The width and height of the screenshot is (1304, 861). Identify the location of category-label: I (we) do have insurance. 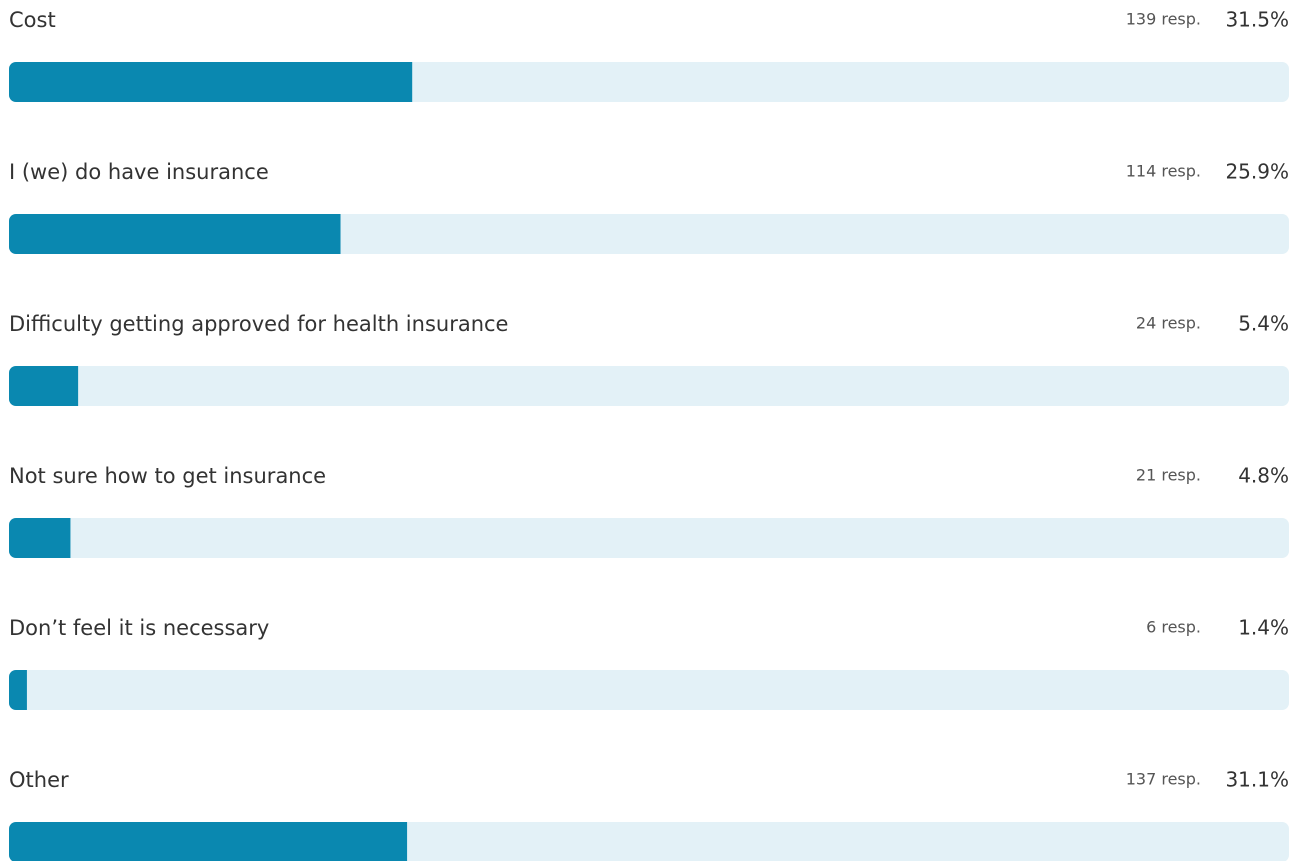
(139, 172).